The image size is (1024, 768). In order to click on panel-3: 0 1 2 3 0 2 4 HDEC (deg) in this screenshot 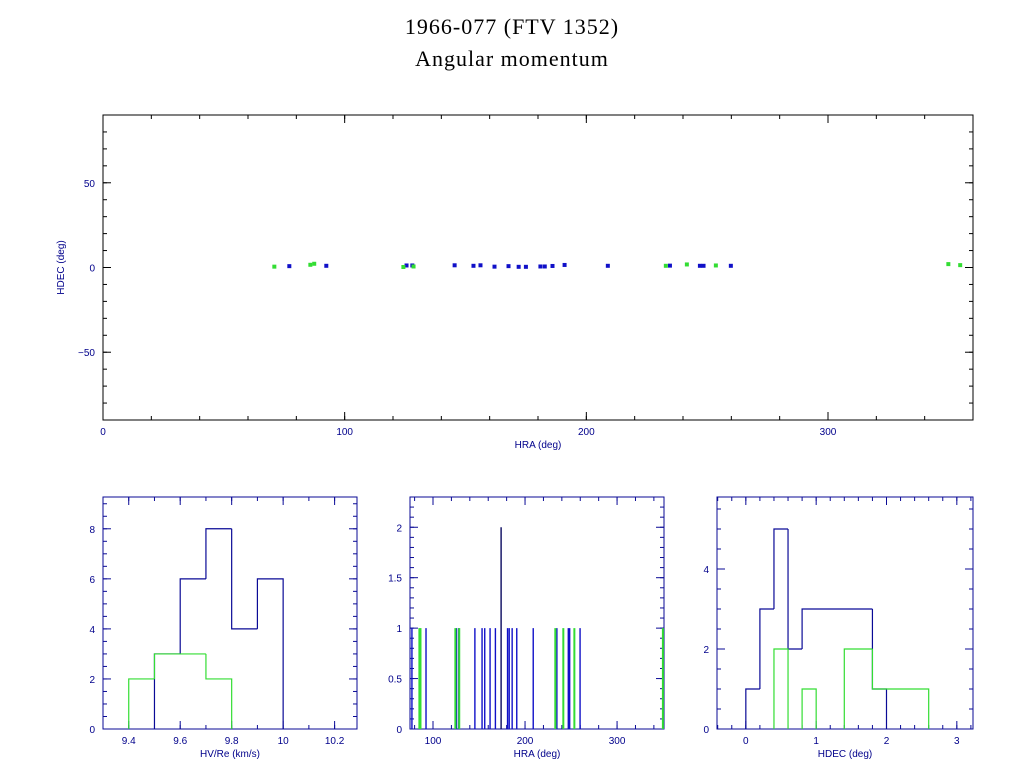, I will do `click(838, 628)`.